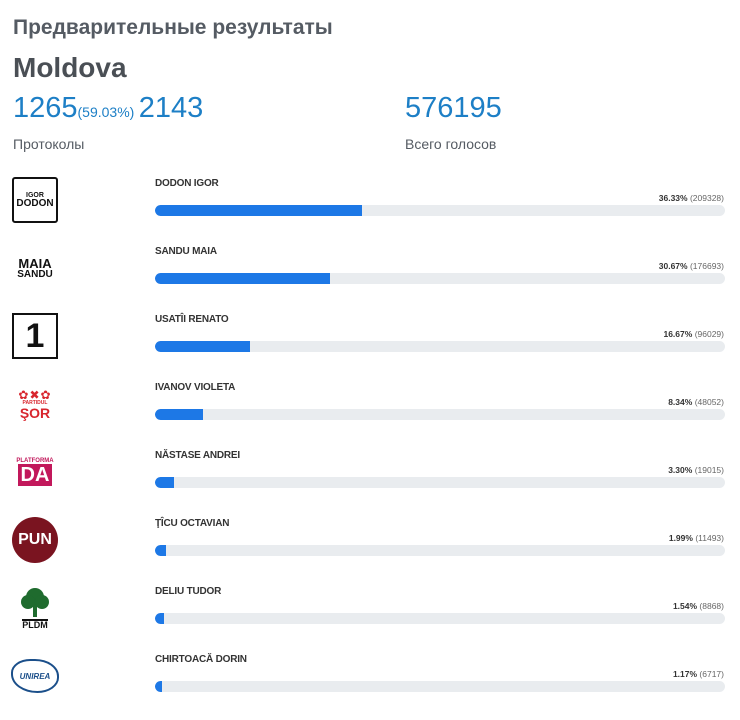 The width and height of the screenshot is (740, 720). What do you see at coordinates (195, 387) in the screenshot?
I see `candidate-name: IVANOV VIOLETA` at bounding box center [195, 387].